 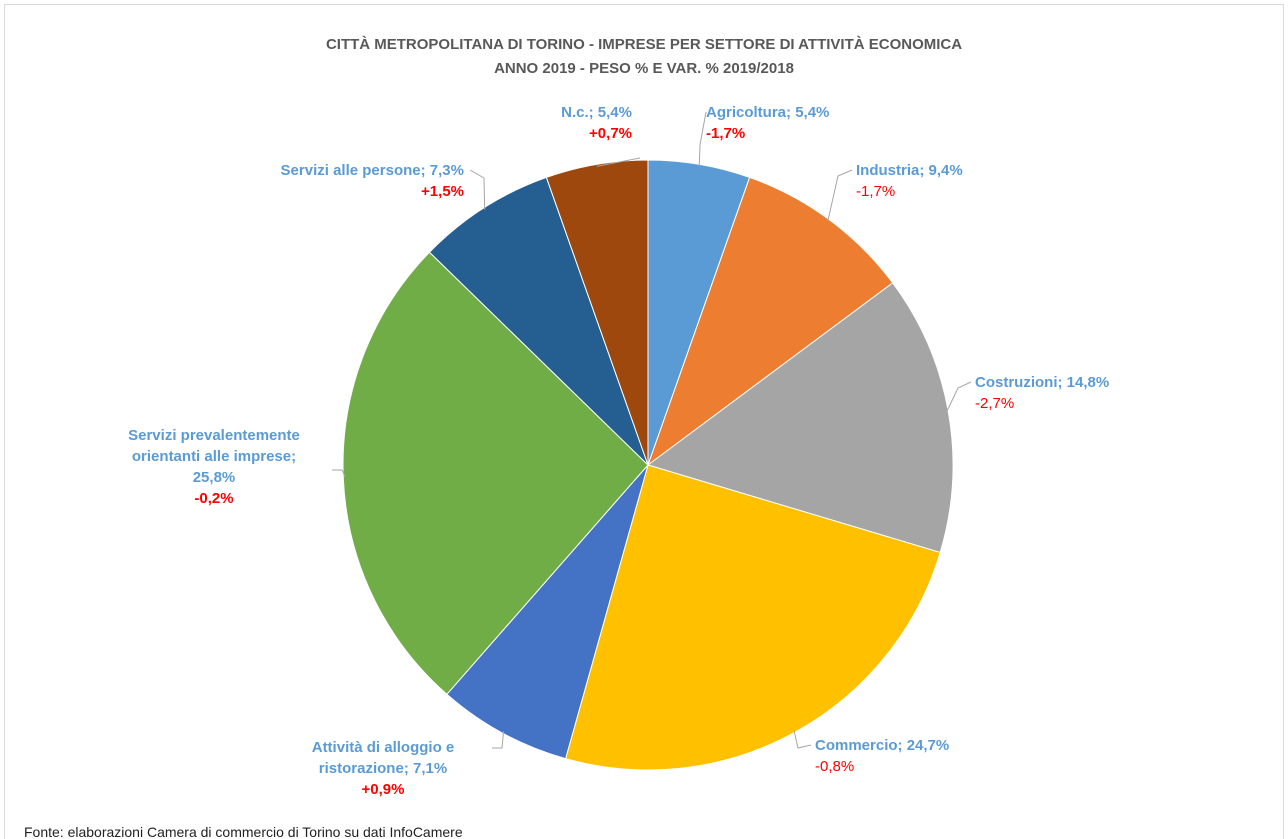 I want to click on change-label: +1,5%, so click(x=442, y=191).